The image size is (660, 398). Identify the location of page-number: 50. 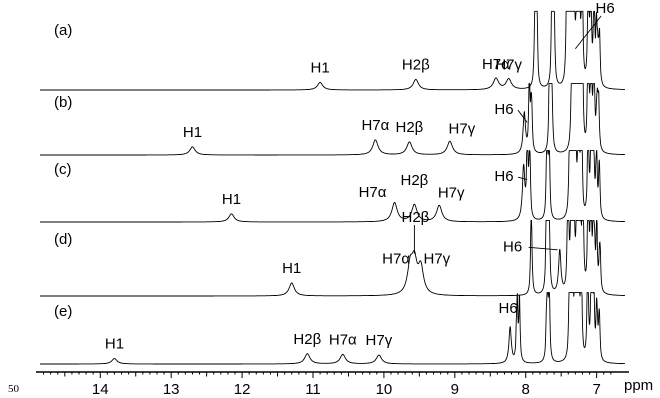
(14, 389).